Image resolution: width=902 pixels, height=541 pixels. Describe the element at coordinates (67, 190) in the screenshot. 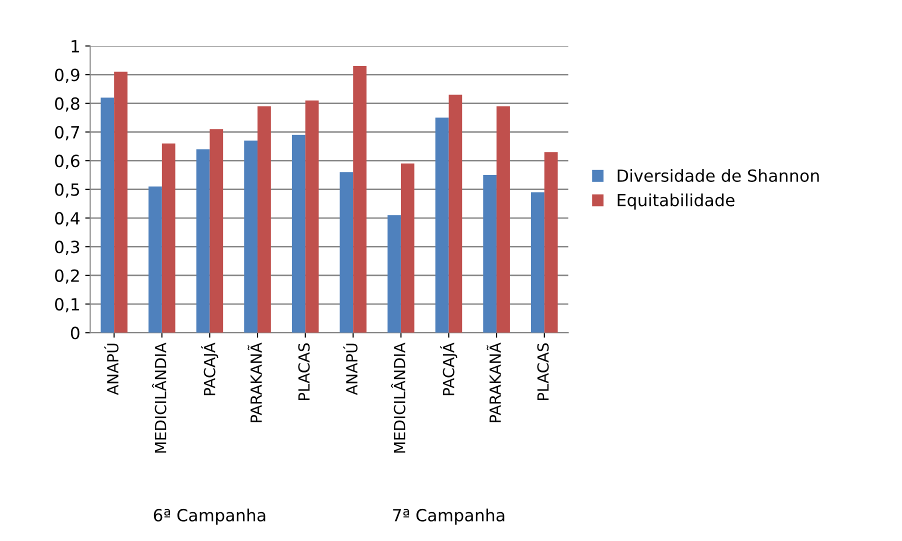

I see `y-tick-label: 0,5` at that location.